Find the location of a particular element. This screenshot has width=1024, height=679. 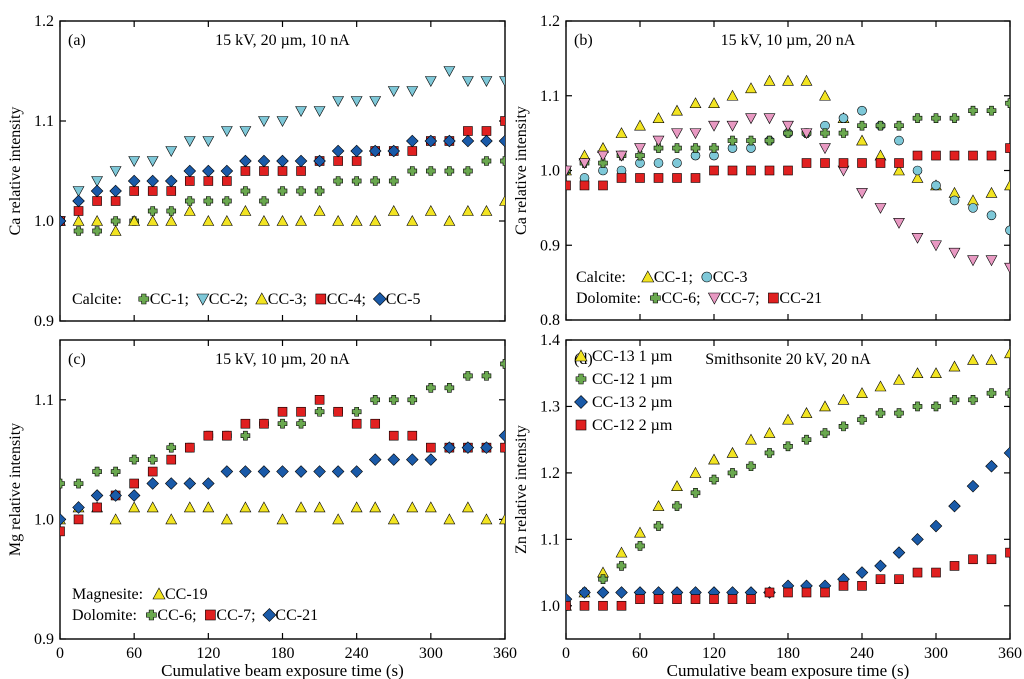

y-tick-label: 1.2 is located at coordinates (44, 21).